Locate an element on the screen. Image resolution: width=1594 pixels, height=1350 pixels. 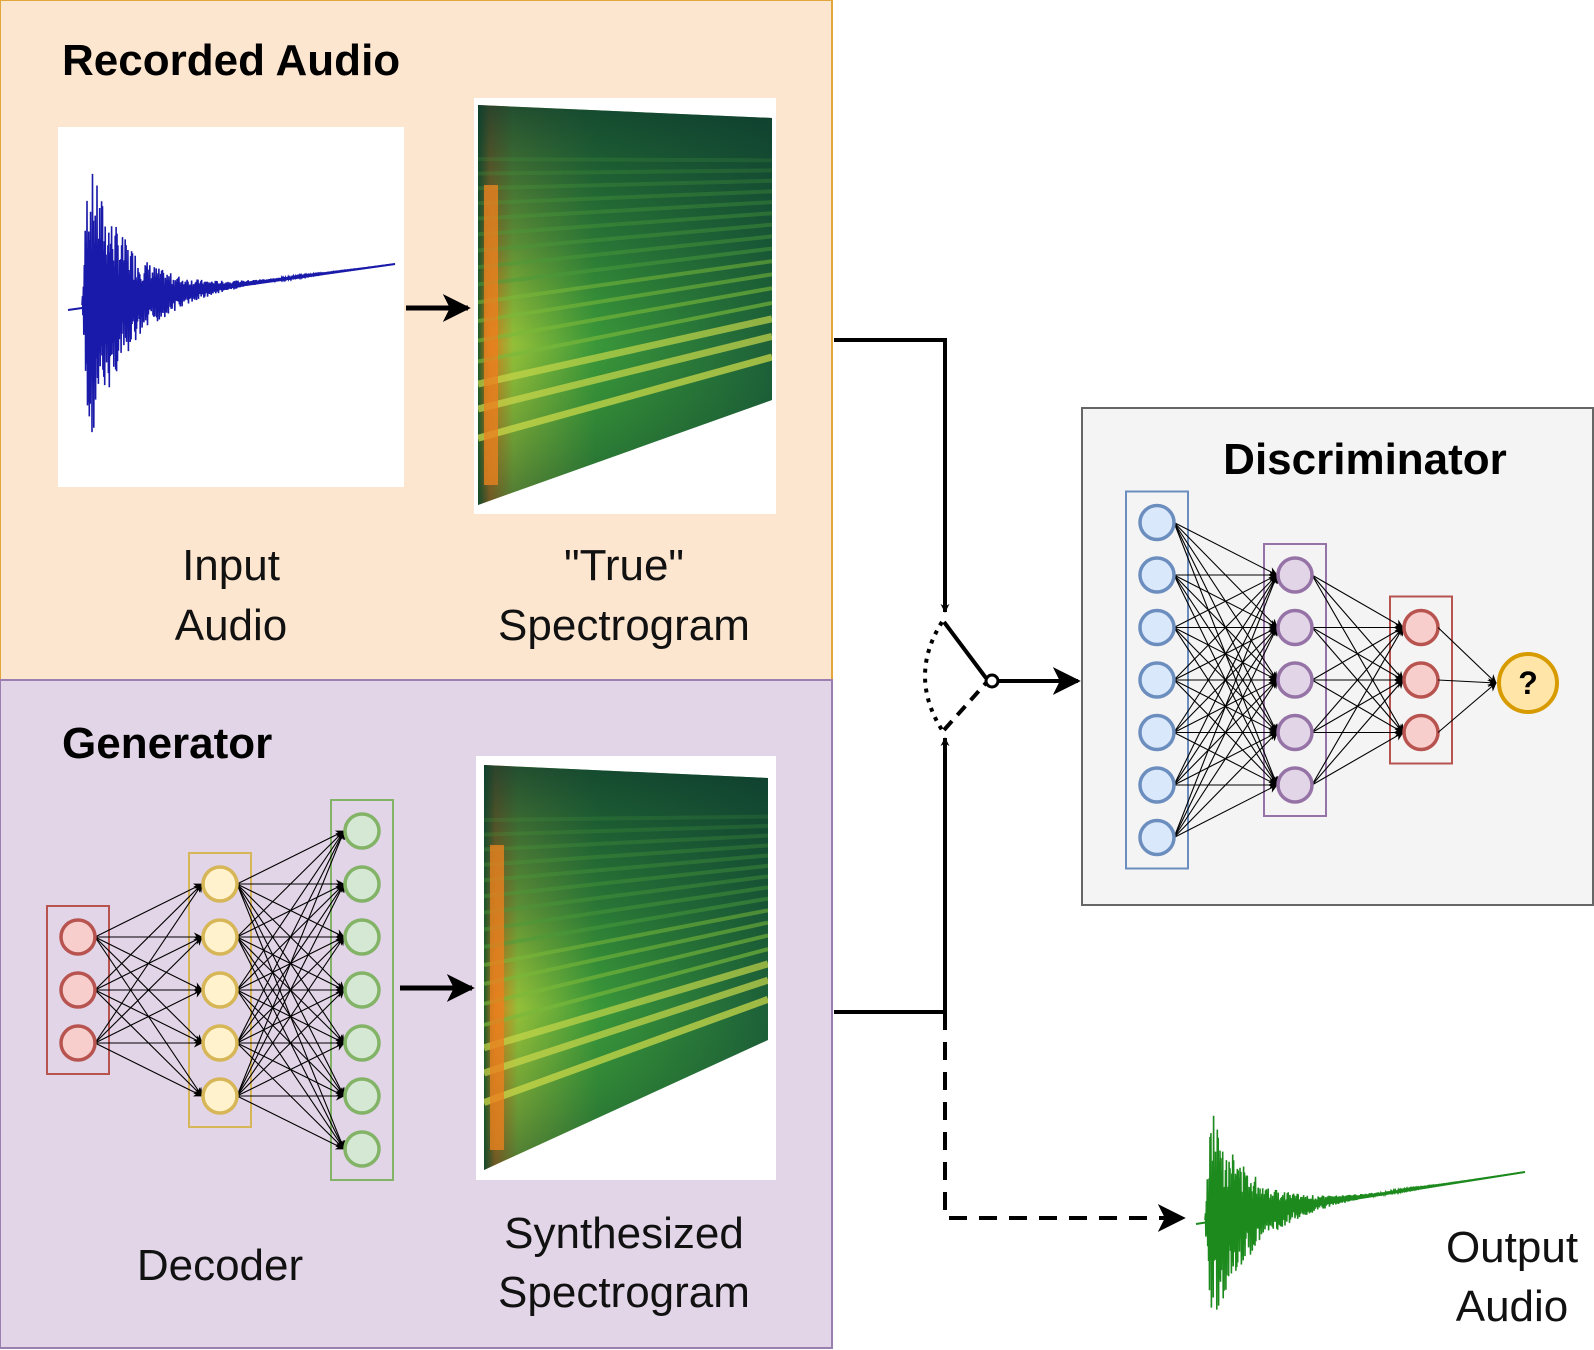
discriminator-title: Discriminator is located at coordinates (1365, 459).